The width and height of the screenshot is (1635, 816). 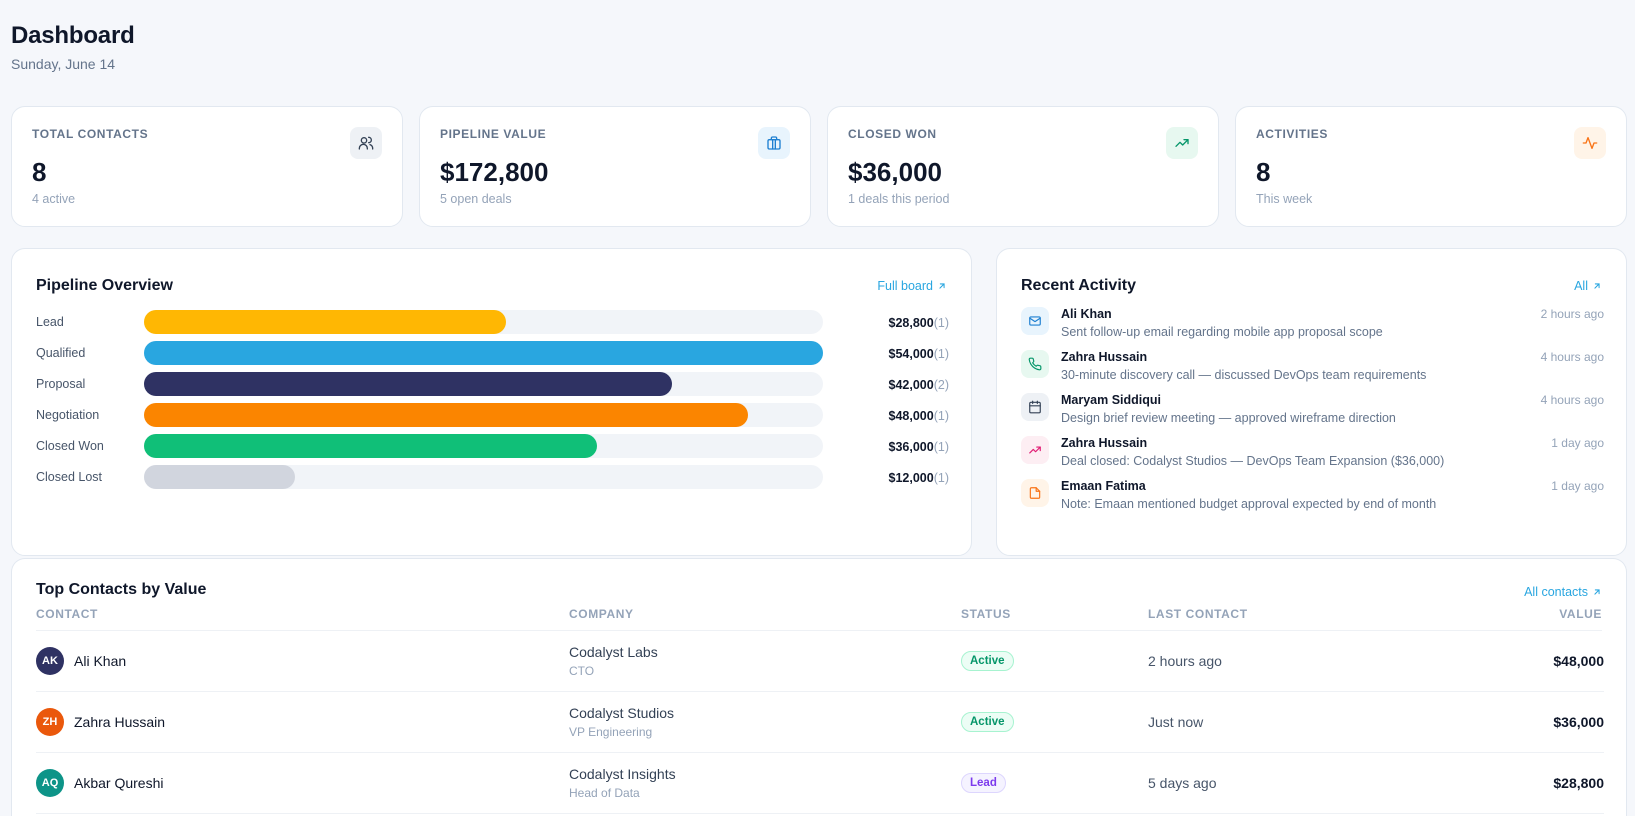 I want to click on pipeline-stage-row: Lead $28,800(1), so click(x=492, y=322).